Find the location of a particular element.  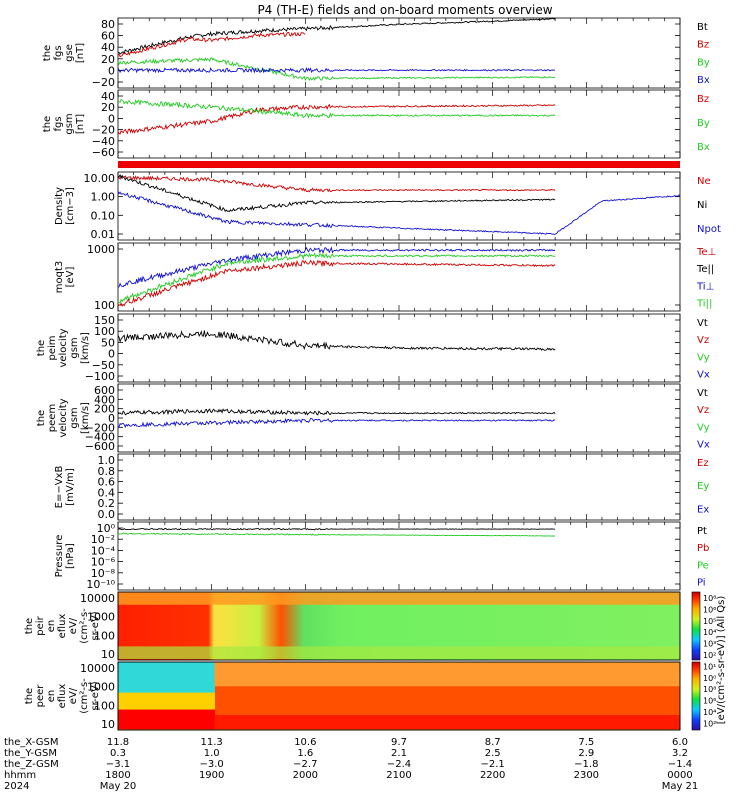

y-tick-label: −600 is located at coordinates (100, 446).